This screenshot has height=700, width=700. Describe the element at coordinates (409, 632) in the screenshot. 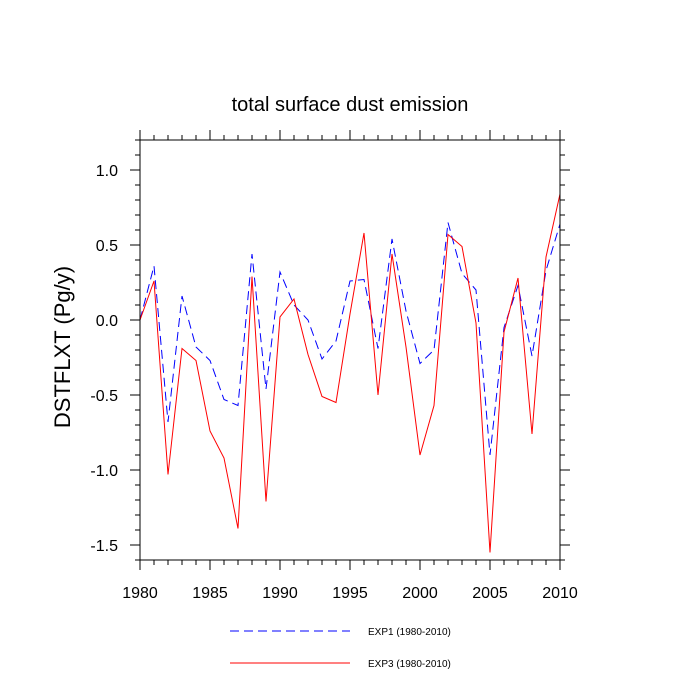

I see `legend-label: EXP1 (1980-2010)` at that location.